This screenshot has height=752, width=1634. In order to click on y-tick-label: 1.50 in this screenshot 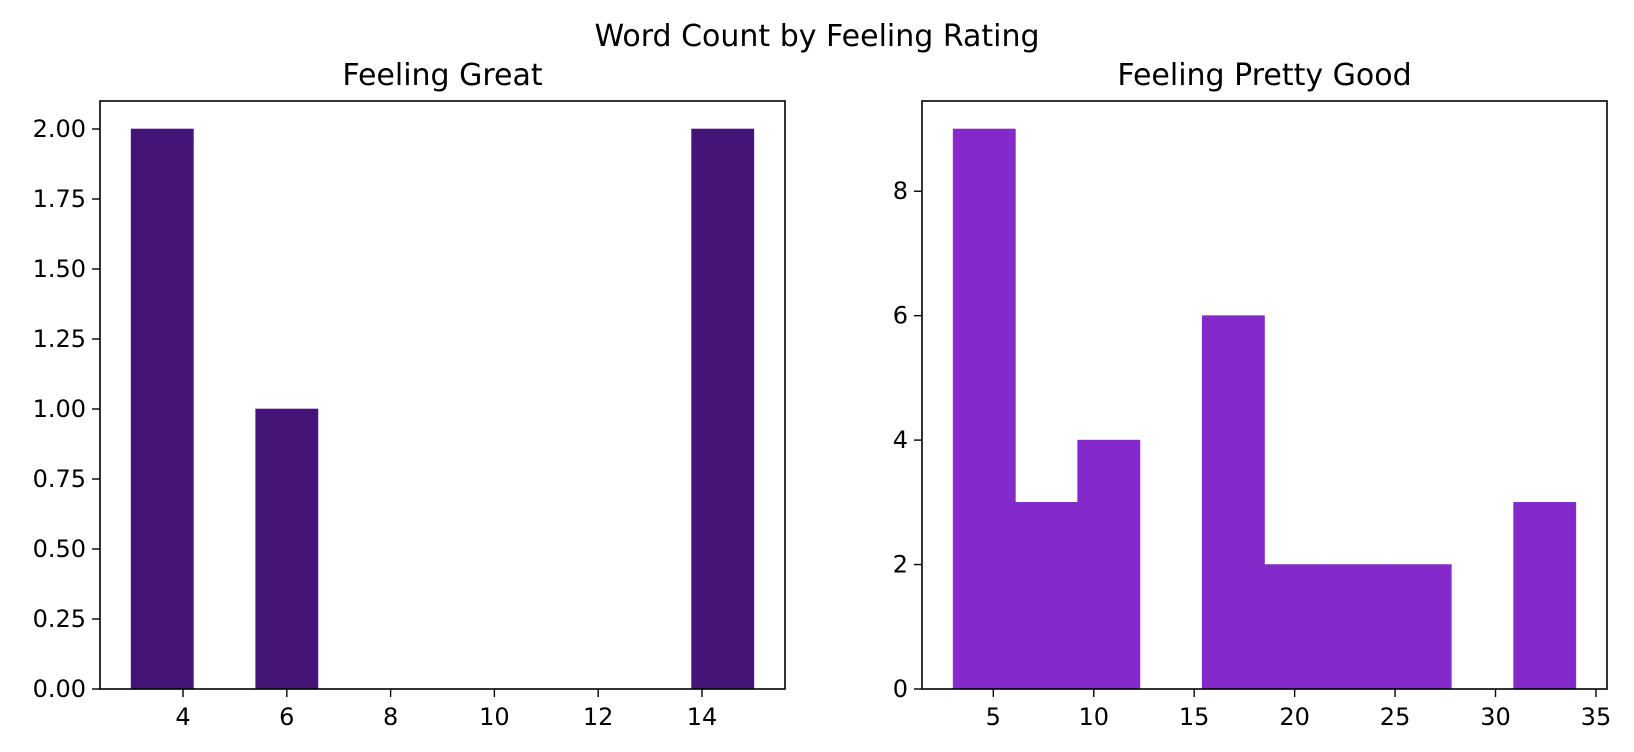, I will do `click(59, 269)`.